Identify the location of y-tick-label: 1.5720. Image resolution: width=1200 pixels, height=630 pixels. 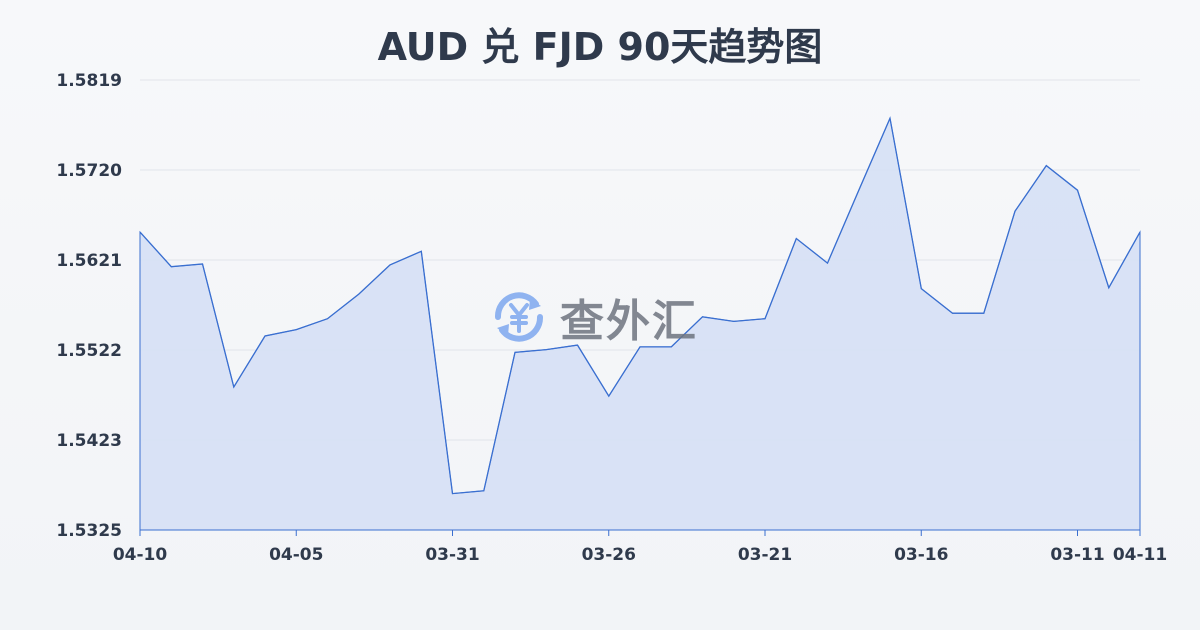
(89, 171).